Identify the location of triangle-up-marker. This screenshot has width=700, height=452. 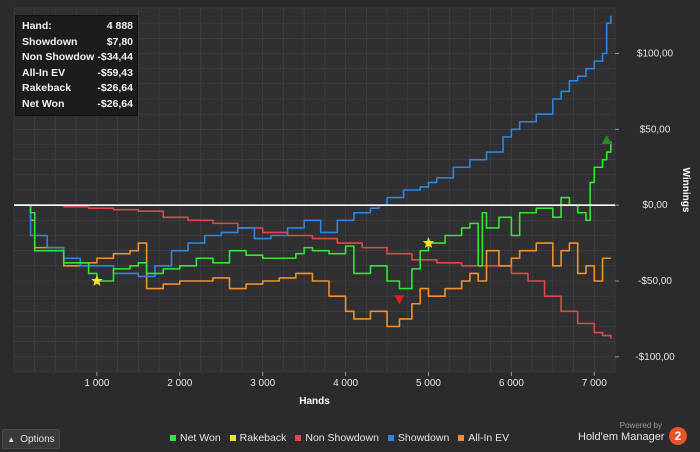
(606, 139).